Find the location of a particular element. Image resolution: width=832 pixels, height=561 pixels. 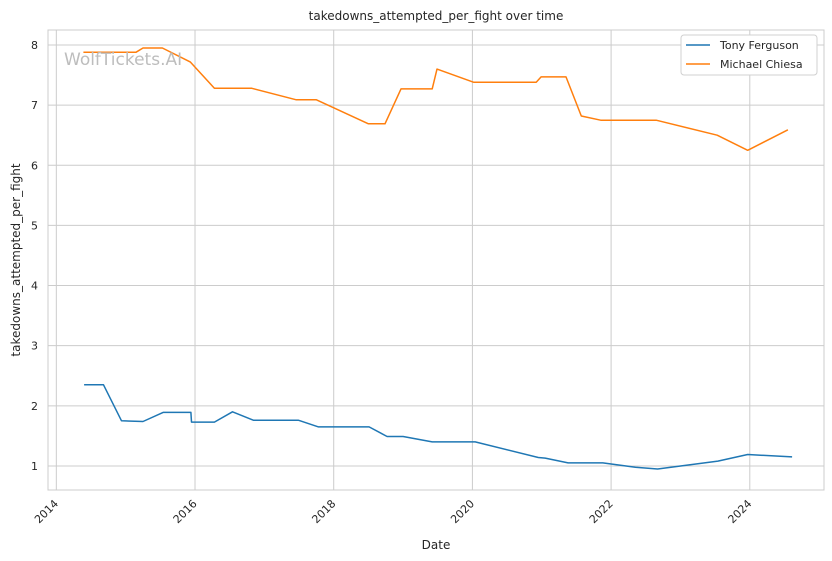

x-tick-label: 2014 is located at coordinates (46, 511).